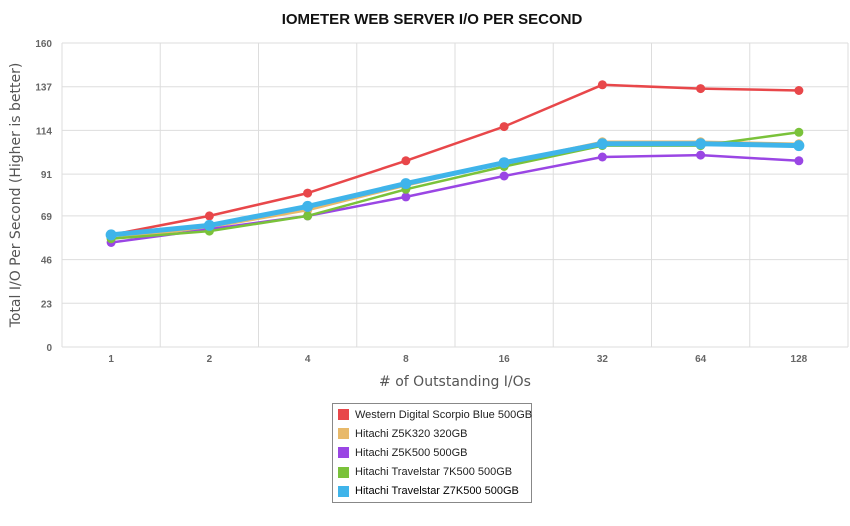 This screenshot has width=850, height=526. Describe the element at coordinates (47, 304) in the screenshot. I see `y-tick-label: 23` at that location.